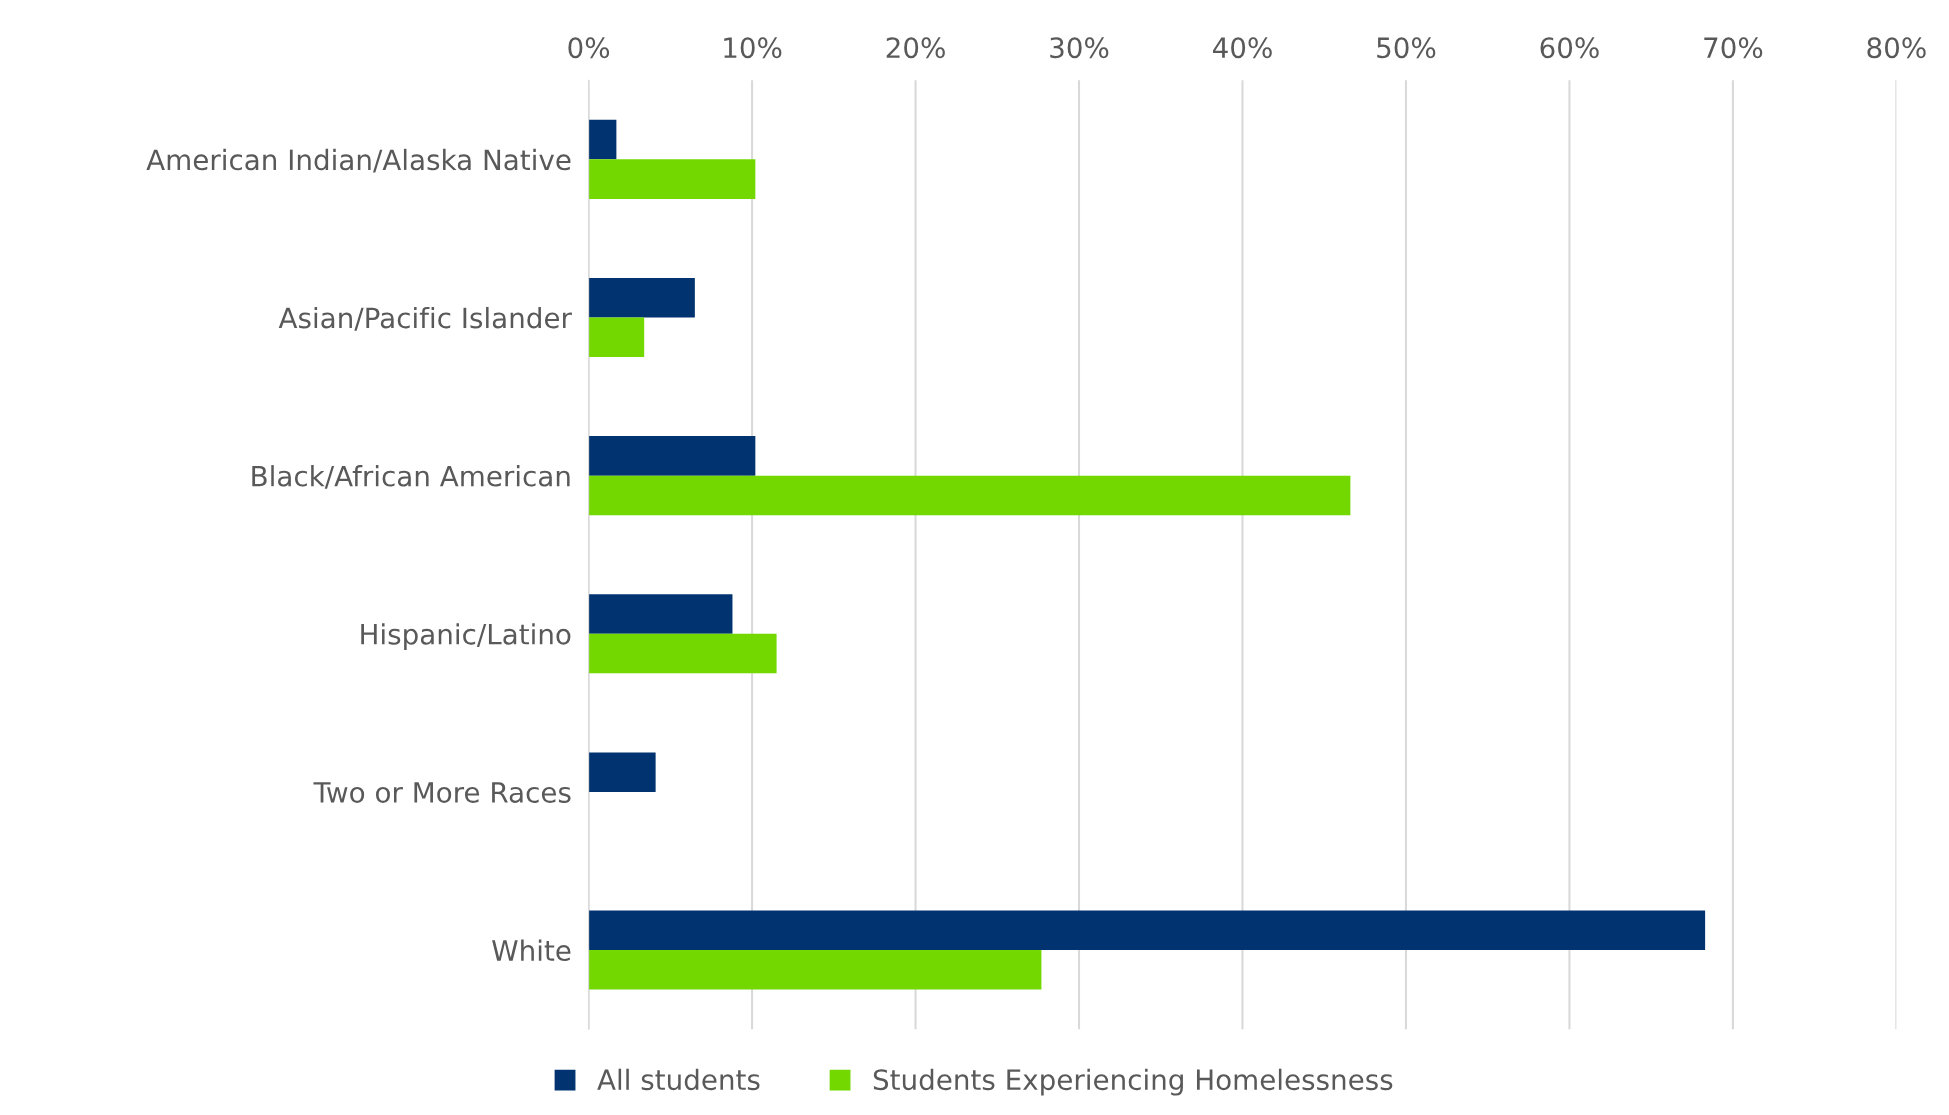  I want to click on legend-label: All students, so click(678, 1079).